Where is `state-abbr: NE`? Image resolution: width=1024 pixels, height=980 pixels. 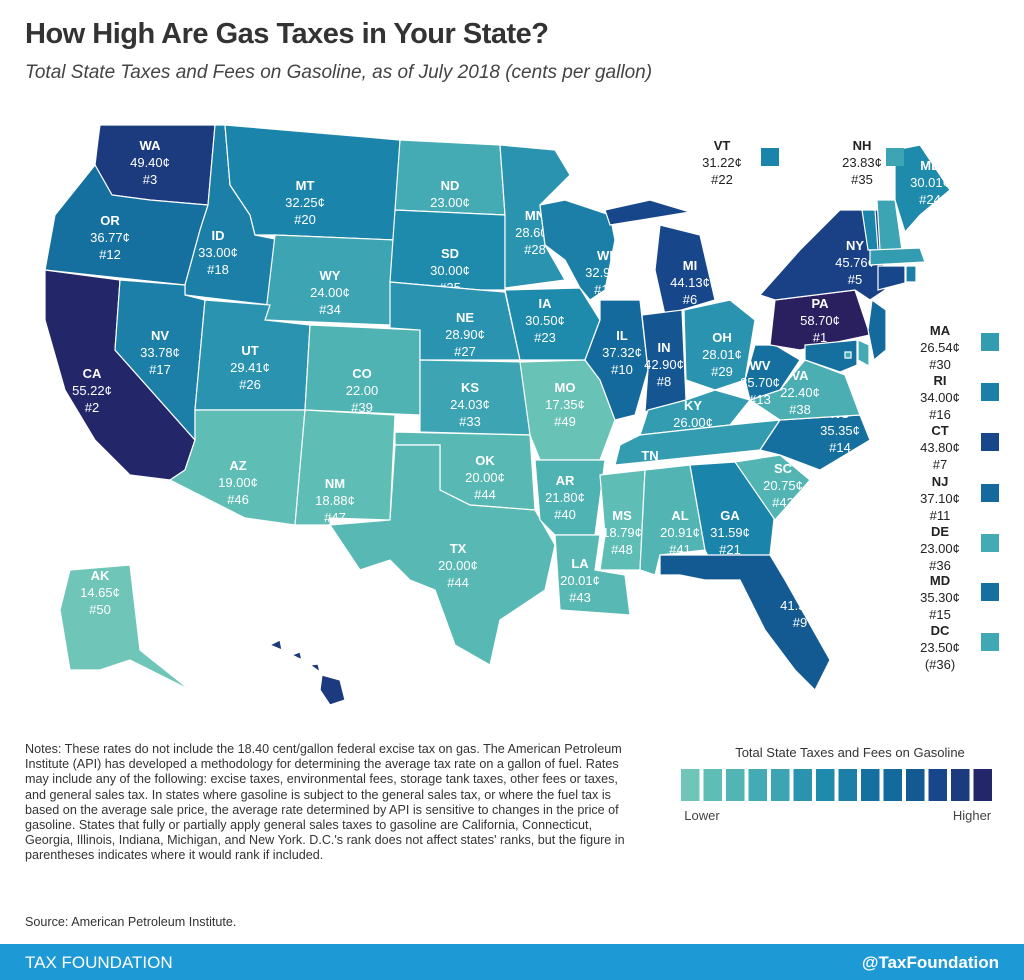 state-abbr: NE is located at coordinates (465, 317).